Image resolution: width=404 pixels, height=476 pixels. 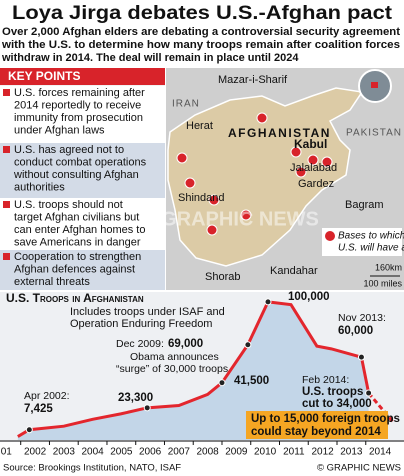 I want to click on annotation: cut to 34,000, so click(x=337, y=404).